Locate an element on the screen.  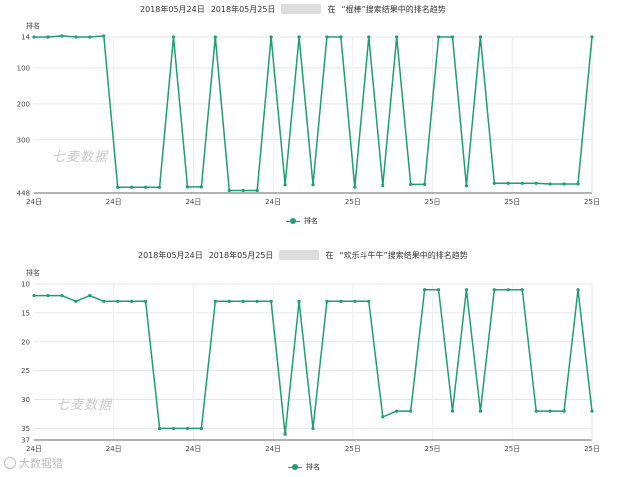
watermark-logo-icon is located at coordinates (10, 463).